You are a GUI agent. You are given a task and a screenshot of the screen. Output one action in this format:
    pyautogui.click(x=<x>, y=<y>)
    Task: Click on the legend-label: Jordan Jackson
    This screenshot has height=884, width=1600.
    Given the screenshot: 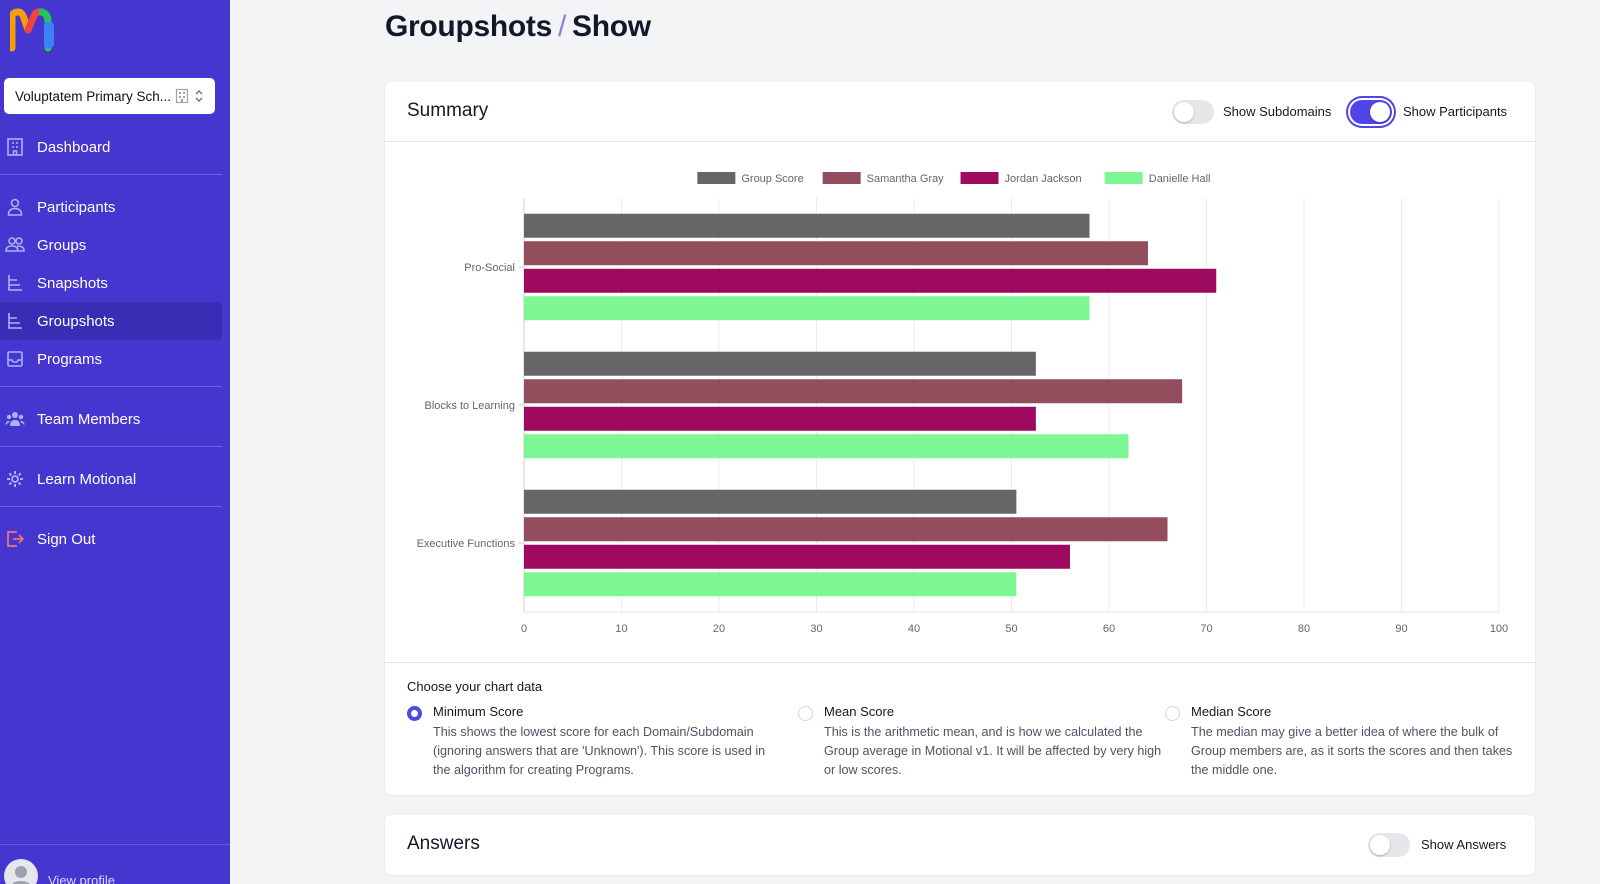 What is the action you would take?
    pyautogui.click(x=1043, y=179)
    